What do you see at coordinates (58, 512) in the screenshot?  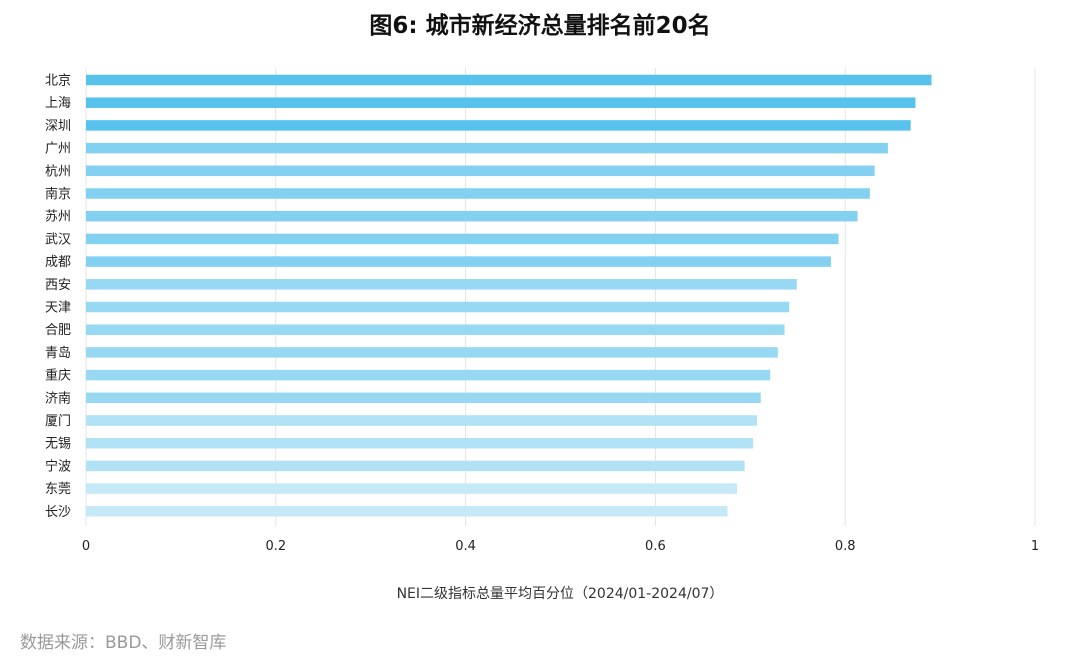 I see `category-label: 长沙` at bounding box center [58, 512].